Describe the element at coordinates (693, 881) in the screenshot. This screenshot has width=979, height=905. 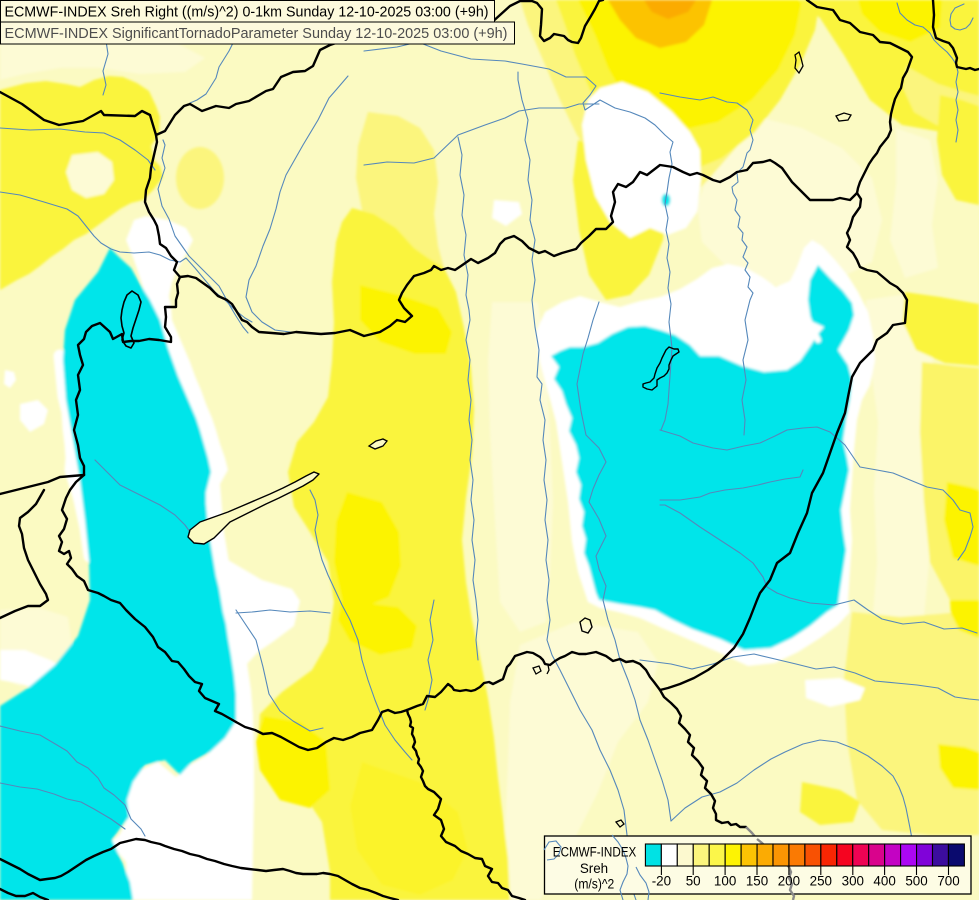
I see `svg-text: 50` at that location.